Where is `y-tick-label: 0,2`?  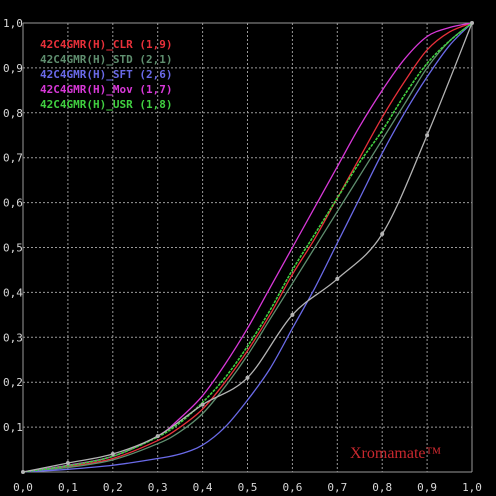 y-tick-label: 0,2 is located at coordinates (13, 382).